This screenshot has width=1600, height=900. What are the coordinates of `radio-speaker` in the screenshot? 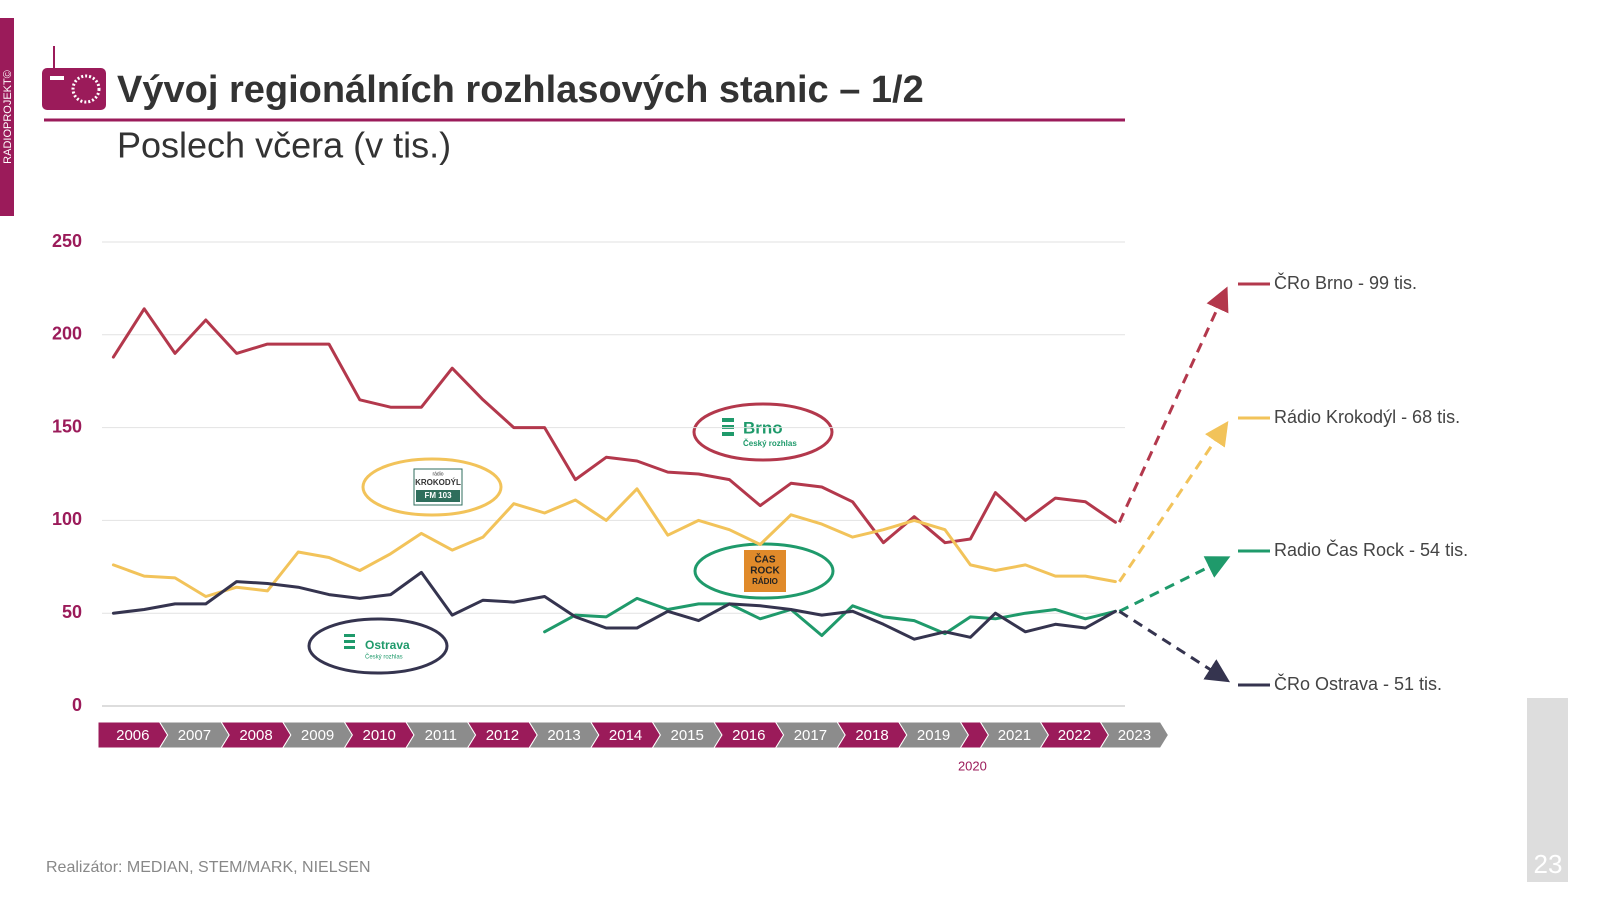 It's located at (86, 89).